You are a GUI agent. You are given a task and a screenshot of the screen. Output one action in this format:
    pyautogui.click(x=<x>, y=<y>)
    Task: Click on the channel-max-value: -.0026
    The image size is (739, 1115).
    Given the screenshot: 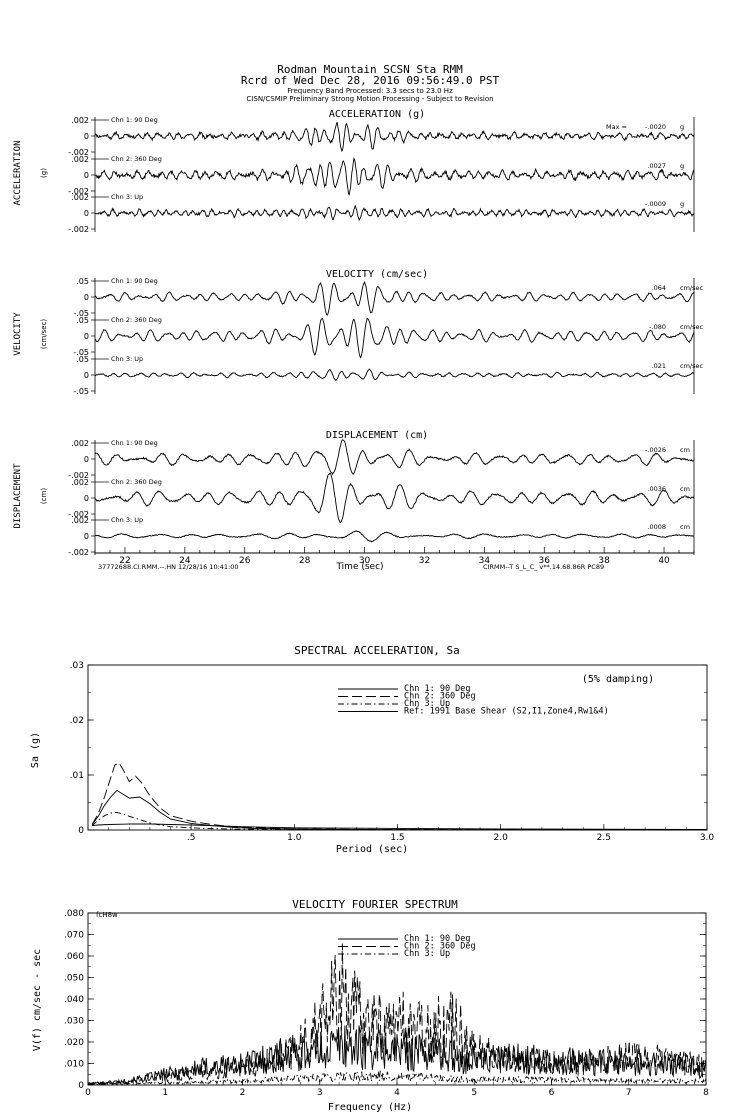 What is the action you would take?
    pyautogui.click(x=655, y=450)
    